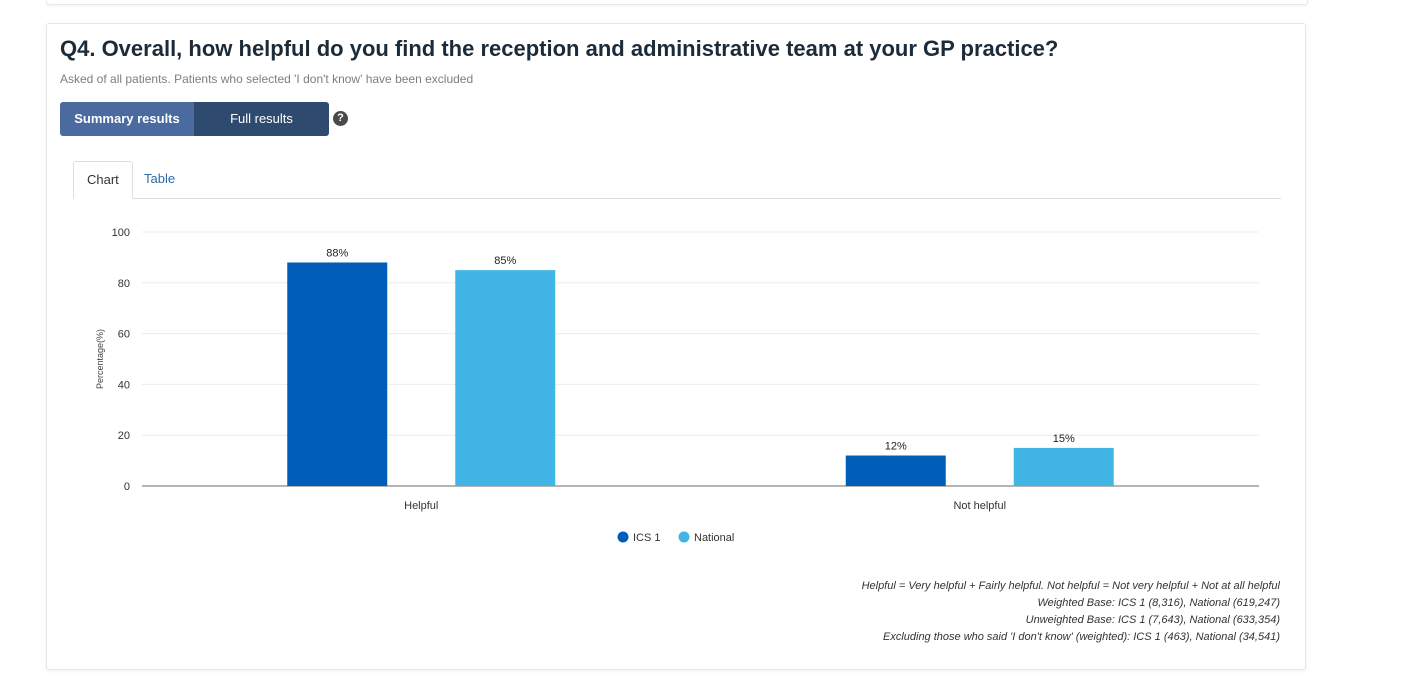  I want to click on full-results-button: Full results, so click(261, 119).